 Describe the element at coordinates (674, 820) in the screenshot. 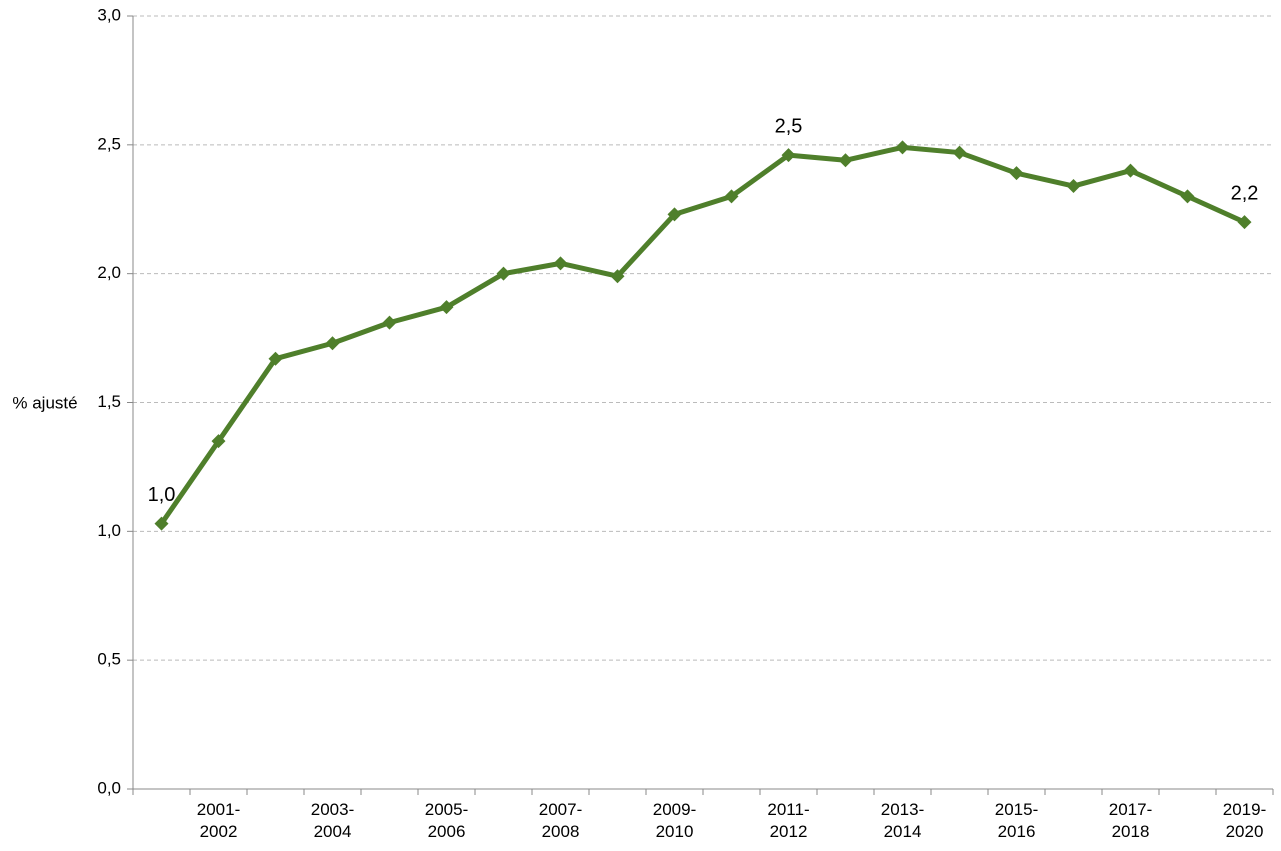

I see `x-tick-label: 2009-2010` at that location.